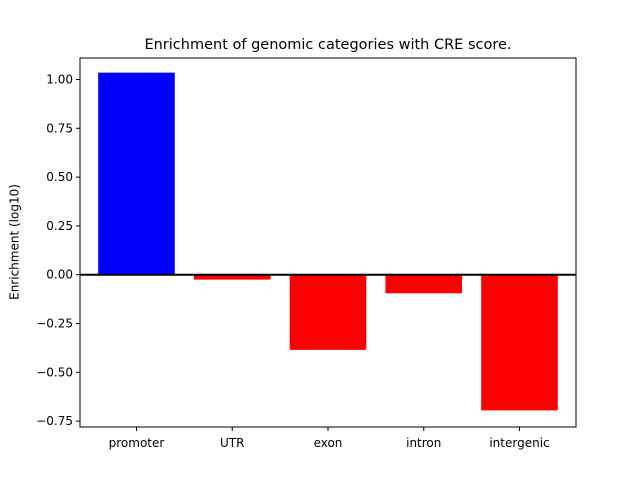 Image resolution: width=640 pixels, height=480 pixels. What do you see at coordinates (59, 128) in the screenshot?
I see `y-tick-label: 0.75` at bounding box center [59, 128].